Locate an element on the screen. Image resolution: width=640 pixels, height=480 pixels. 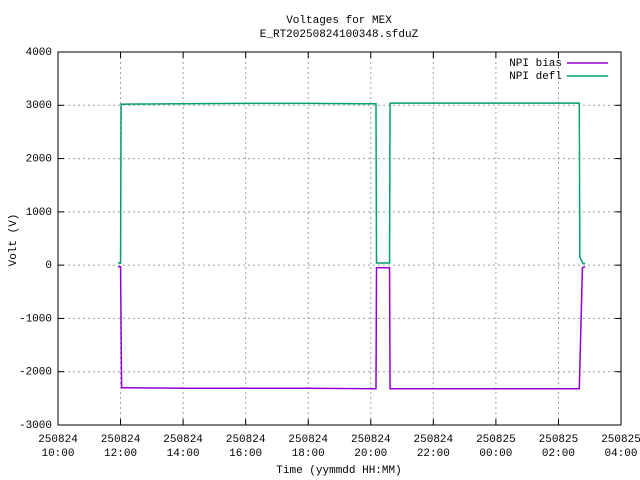
chart-title: Voltages for MEX is located at coordinates (339, 21).